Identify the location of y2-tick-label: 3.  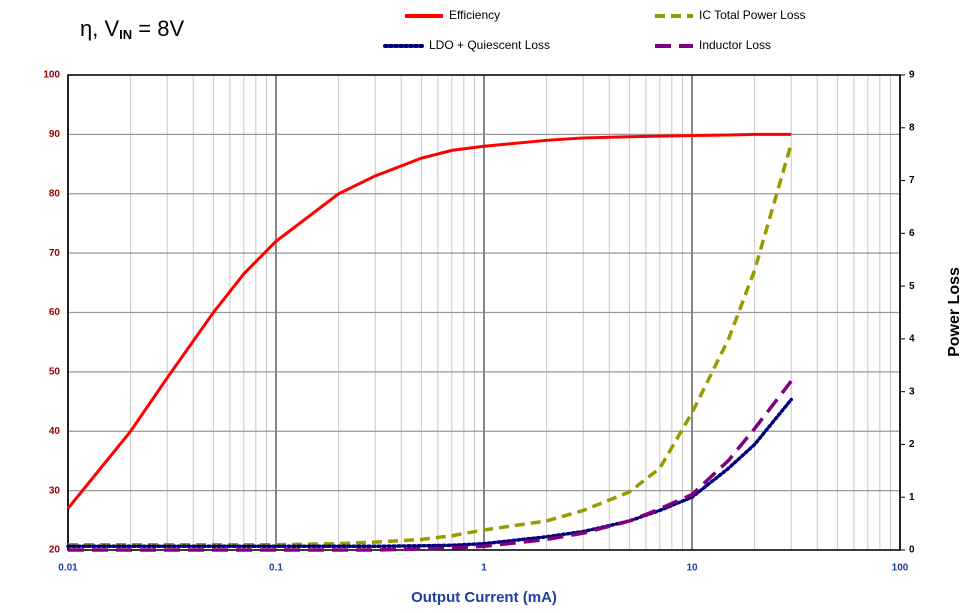
(912, 391).